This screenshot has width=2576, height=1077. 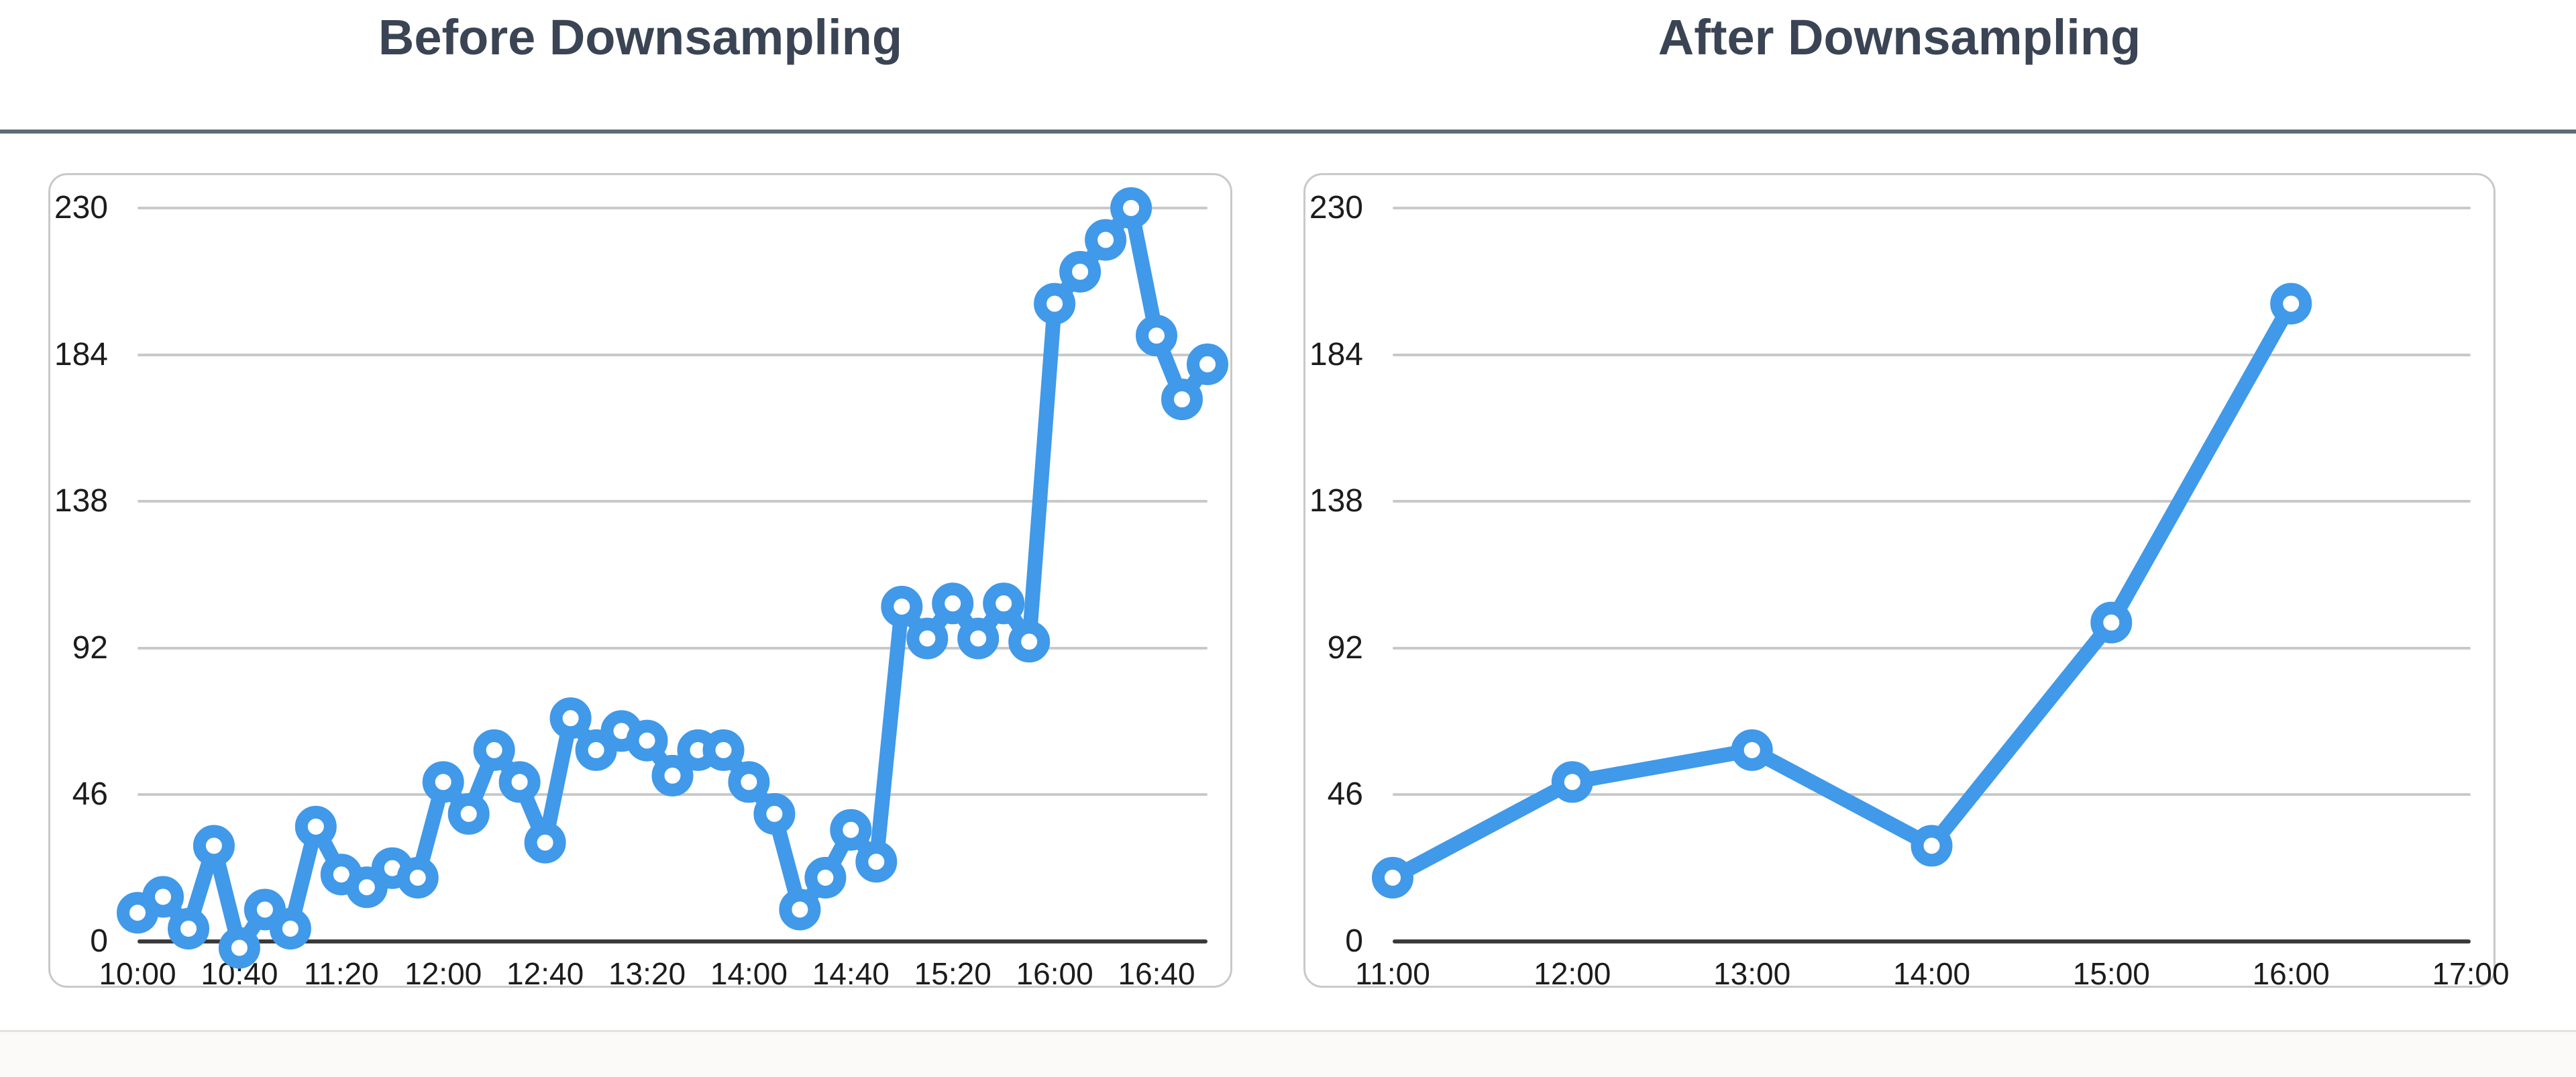 What do you see at coordinates (647, 973) in the screenshot?
I see `x-axis-label: 13:20` at bounding box center [647, 973].